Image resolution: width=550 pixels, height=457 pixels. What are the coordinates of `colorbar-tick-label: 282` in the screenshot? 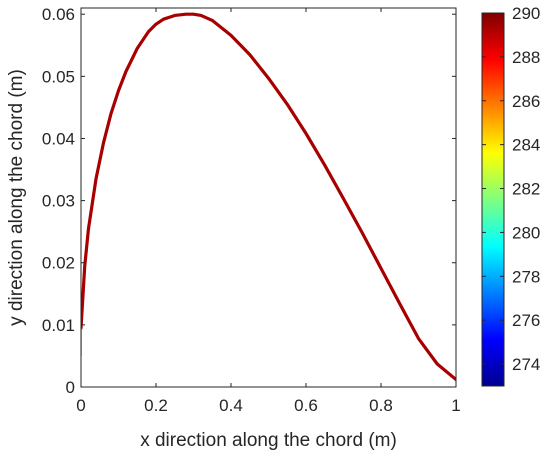 It's located at (526, 189).